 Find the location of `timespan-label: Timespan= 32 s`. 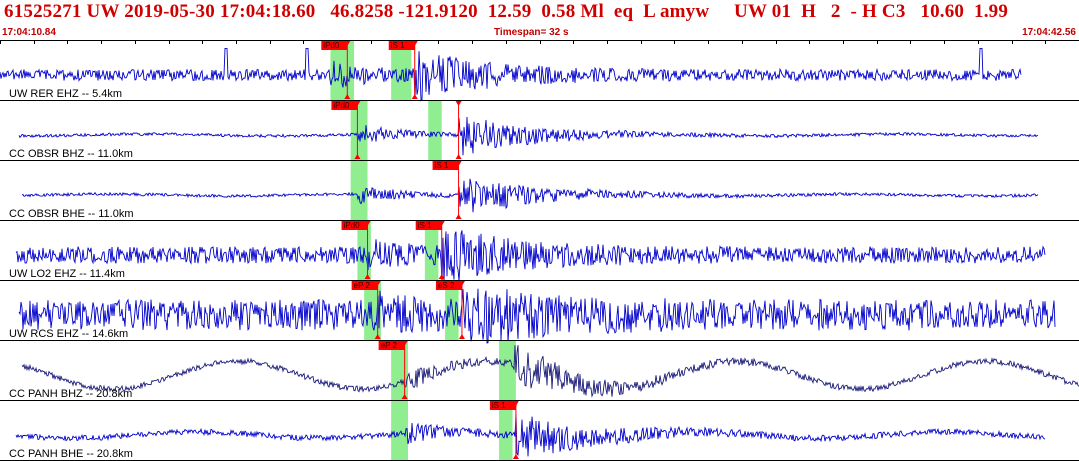

timespan-label: Timespan= 32 s is located at coordinates (531, 32).